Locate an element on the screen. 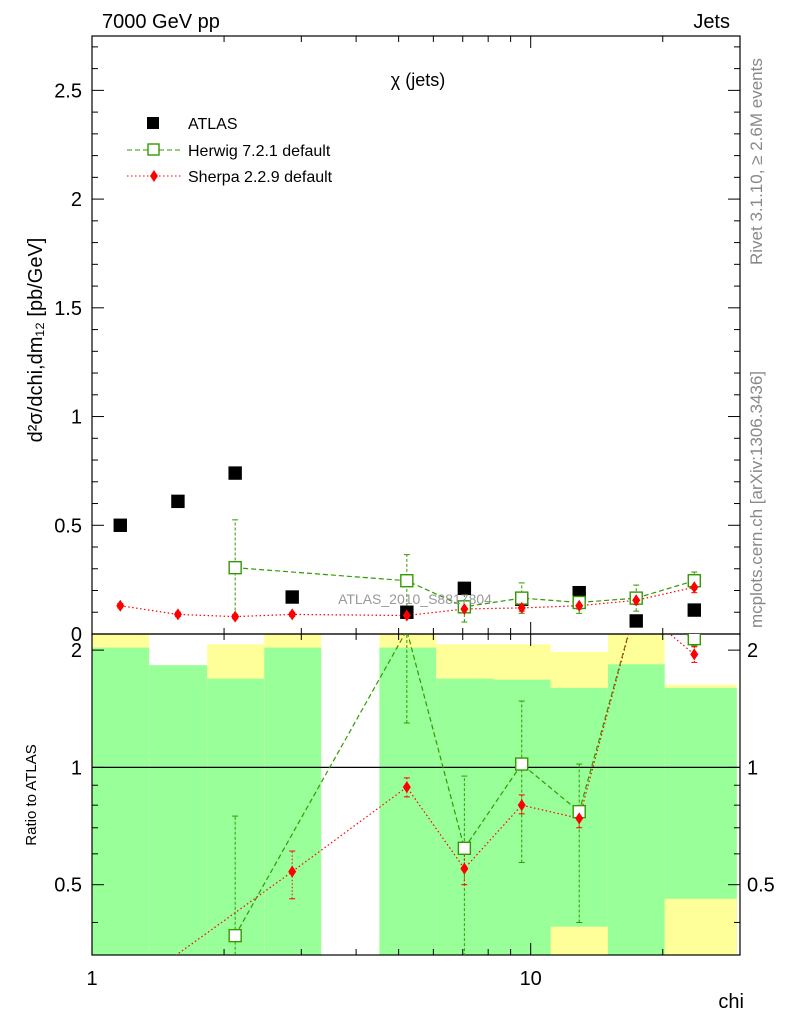  y-tick-label: 2 is located at coordinates (76, 200).